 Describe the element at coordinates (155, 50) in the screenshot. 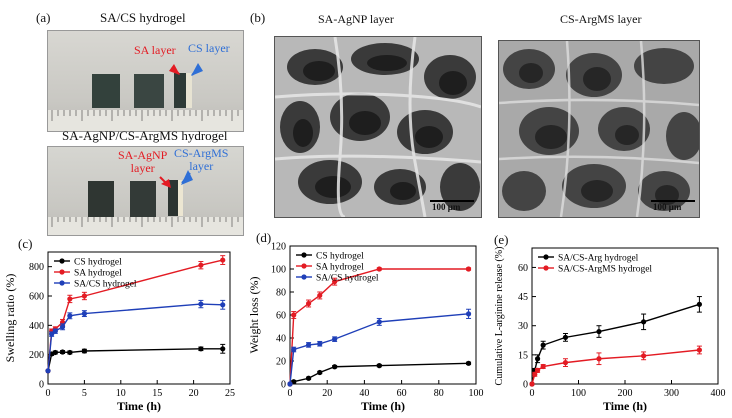

I see `sa-layer-label: SA layer` at that location.